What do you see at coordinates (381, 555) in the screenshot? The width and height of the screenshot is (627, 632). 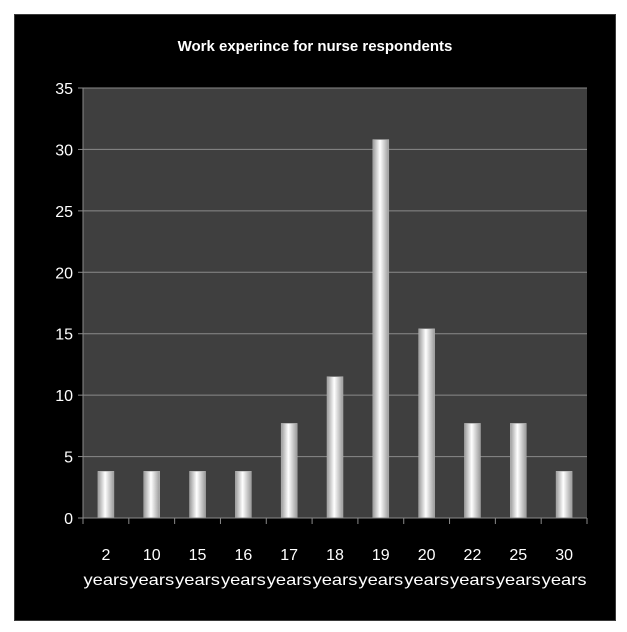 I see `x-tick-label-number: 19` at bounding box center [381, 555].